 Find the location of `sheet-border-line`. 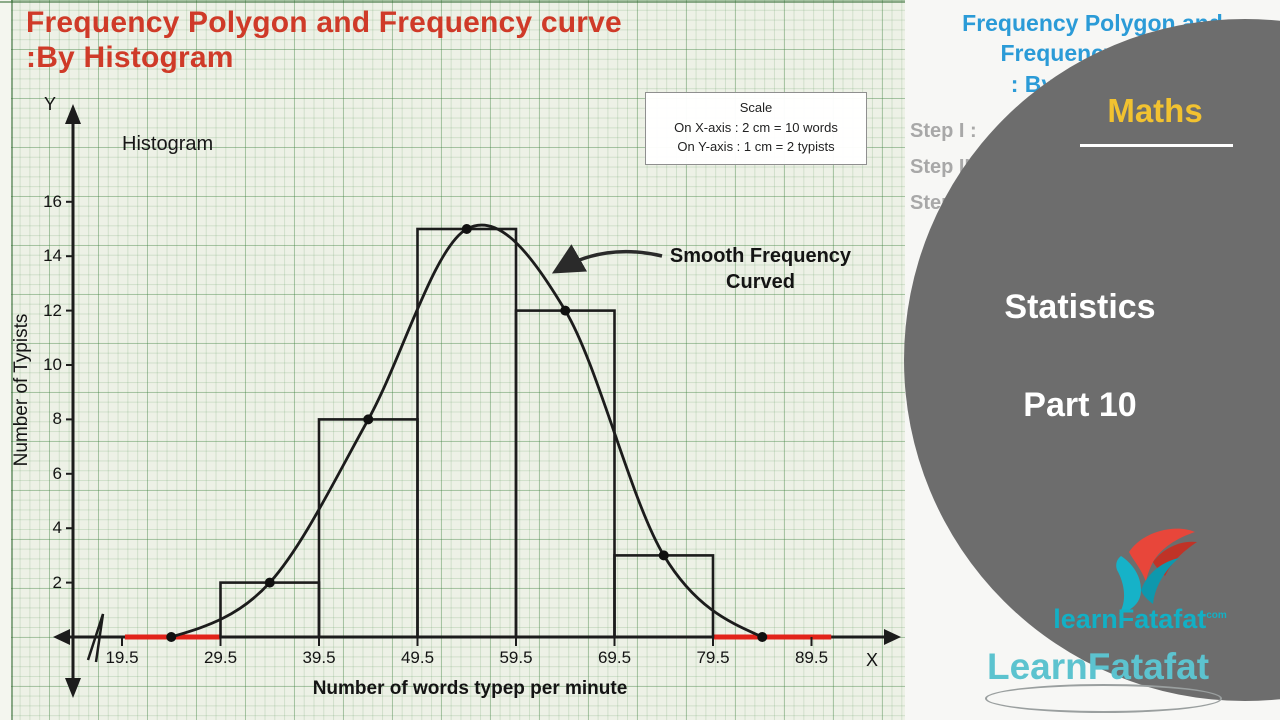

sheet-border-line is located at coordinates (12, 360).